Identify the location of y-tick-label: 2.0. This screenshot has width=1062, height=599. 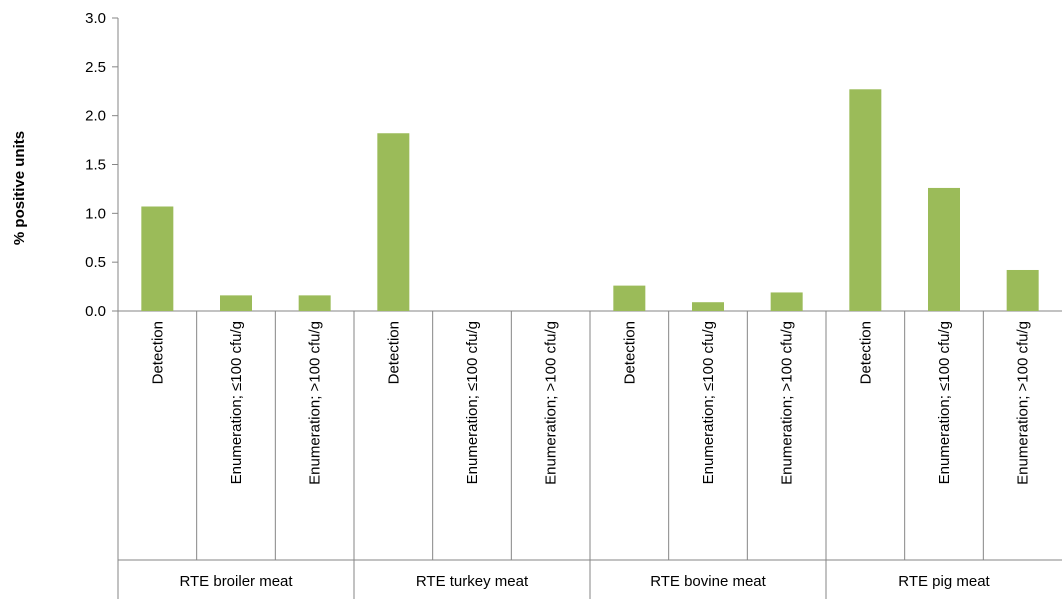
(95, 116).